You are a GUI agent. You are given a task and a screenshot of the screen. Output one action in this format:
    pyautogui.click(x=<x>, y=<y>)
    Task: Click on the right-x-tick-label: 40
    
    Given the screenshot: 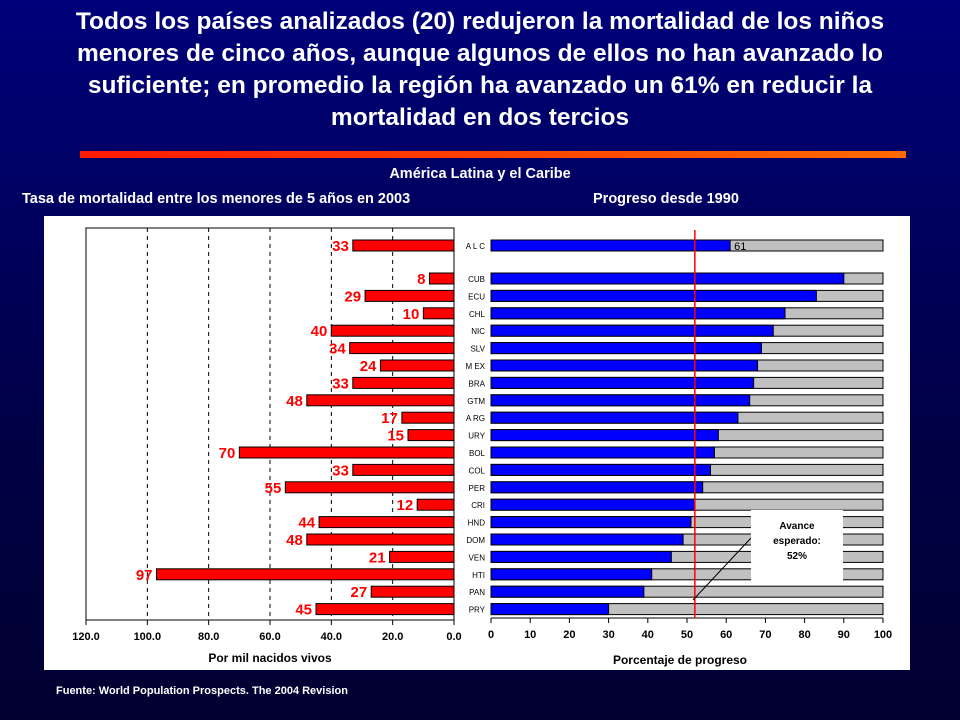 What is the action you would take?
    pyautogui.click(x=648, y=635)
    